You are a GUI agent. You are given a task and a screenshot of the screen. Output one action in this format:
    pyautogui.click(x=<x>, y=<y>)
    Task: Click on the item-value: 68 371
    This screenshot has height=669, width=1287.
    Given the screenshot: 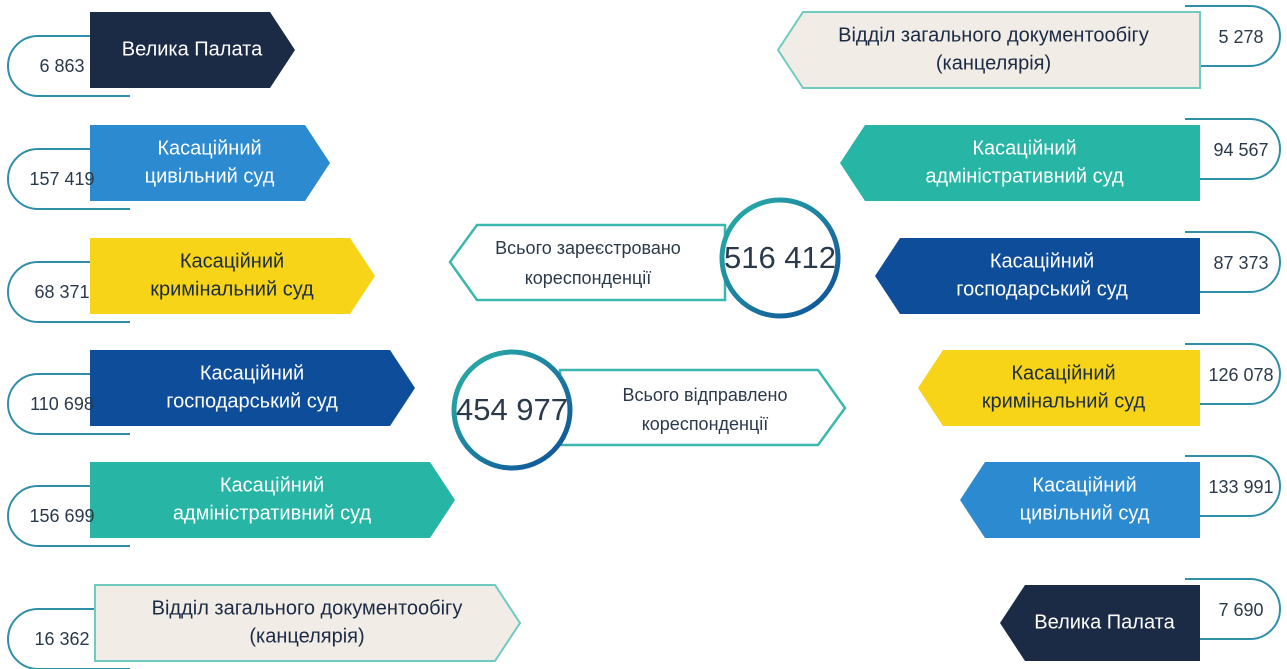 What is the action you would take?
    pyautogui.click(x=61, y=292)
    